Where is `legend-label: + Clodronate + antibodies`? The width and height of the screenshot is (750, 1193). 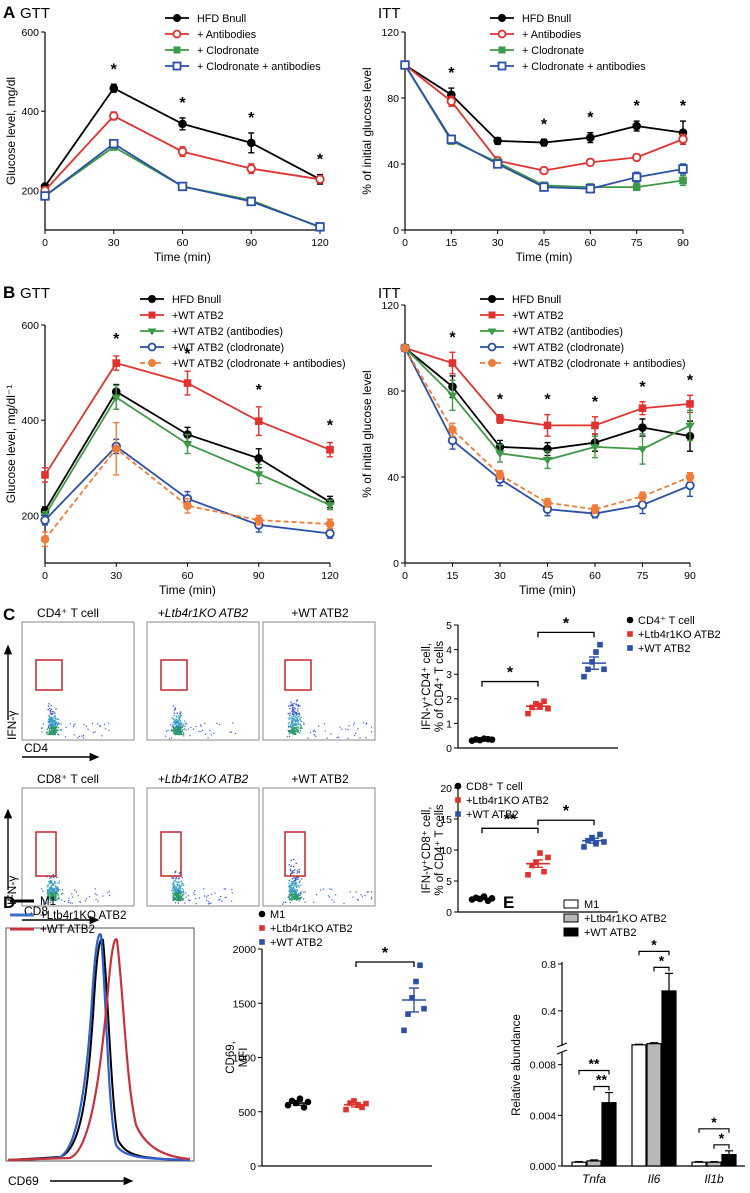
legend-label: + Clodronate + antibodies is located at coordinates (259, 67).